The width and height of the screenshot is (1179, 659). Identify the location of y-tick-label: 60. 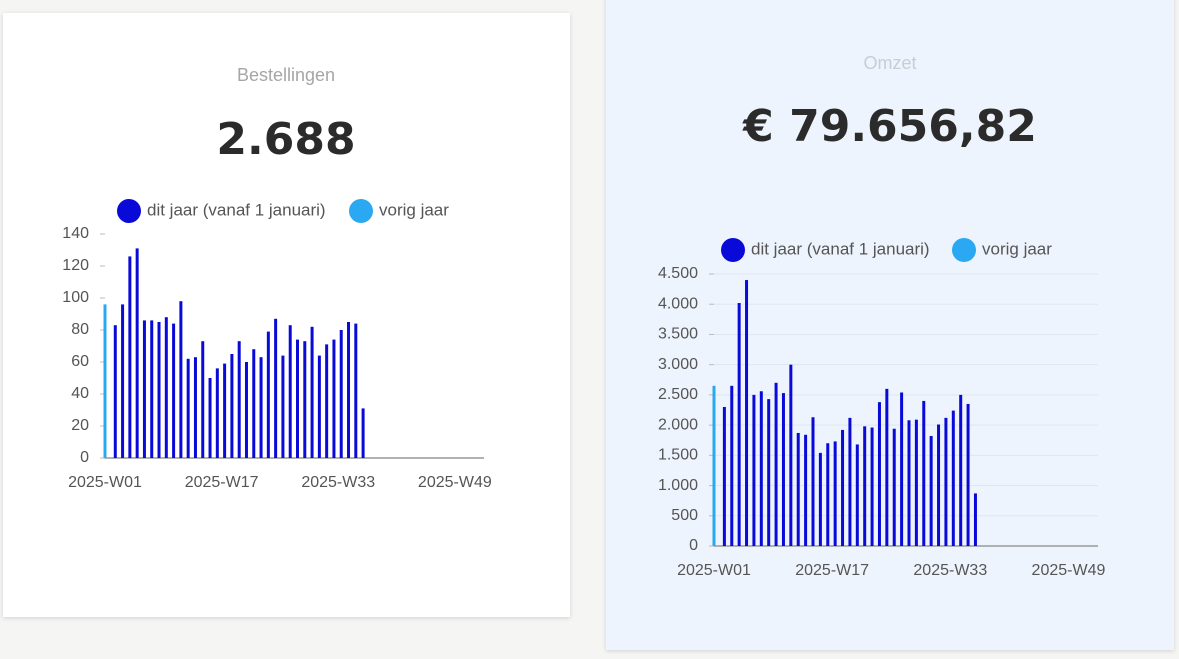
(80, 361).